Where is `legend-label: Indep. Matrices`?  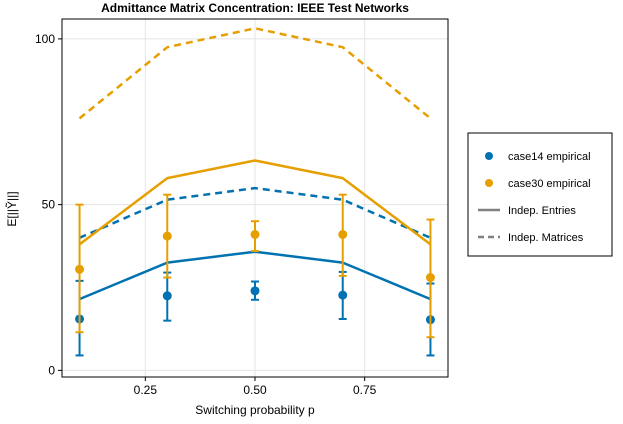
legend-label: Indep. Matrices is located at coordinates (546, 238).